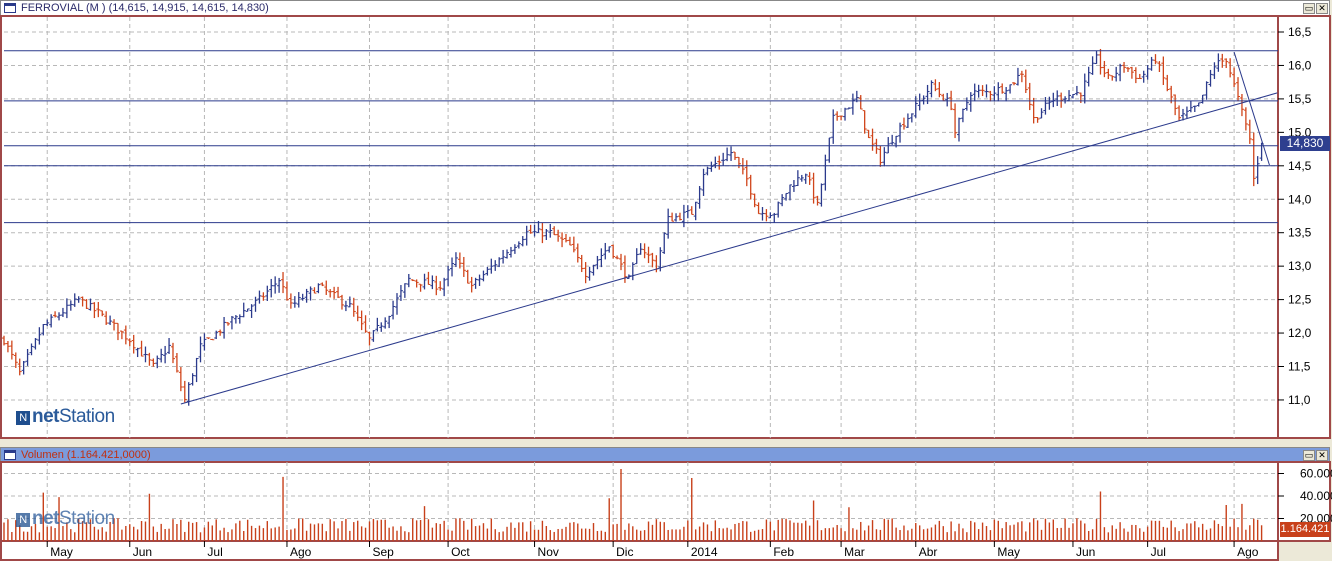  I want to click on time-tick-label: 2014, so click(704, 552).